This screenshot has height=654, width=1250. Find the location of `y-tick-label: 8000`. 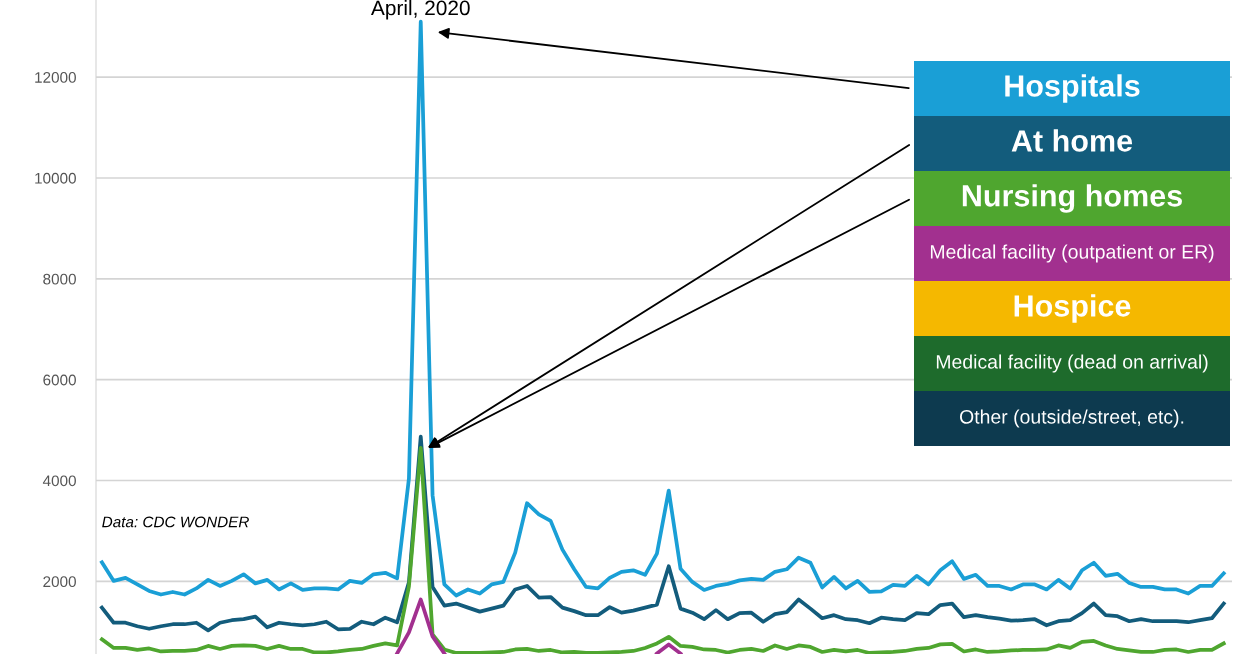

y-tick-label: 8000 is located at coordinates (59, 279).